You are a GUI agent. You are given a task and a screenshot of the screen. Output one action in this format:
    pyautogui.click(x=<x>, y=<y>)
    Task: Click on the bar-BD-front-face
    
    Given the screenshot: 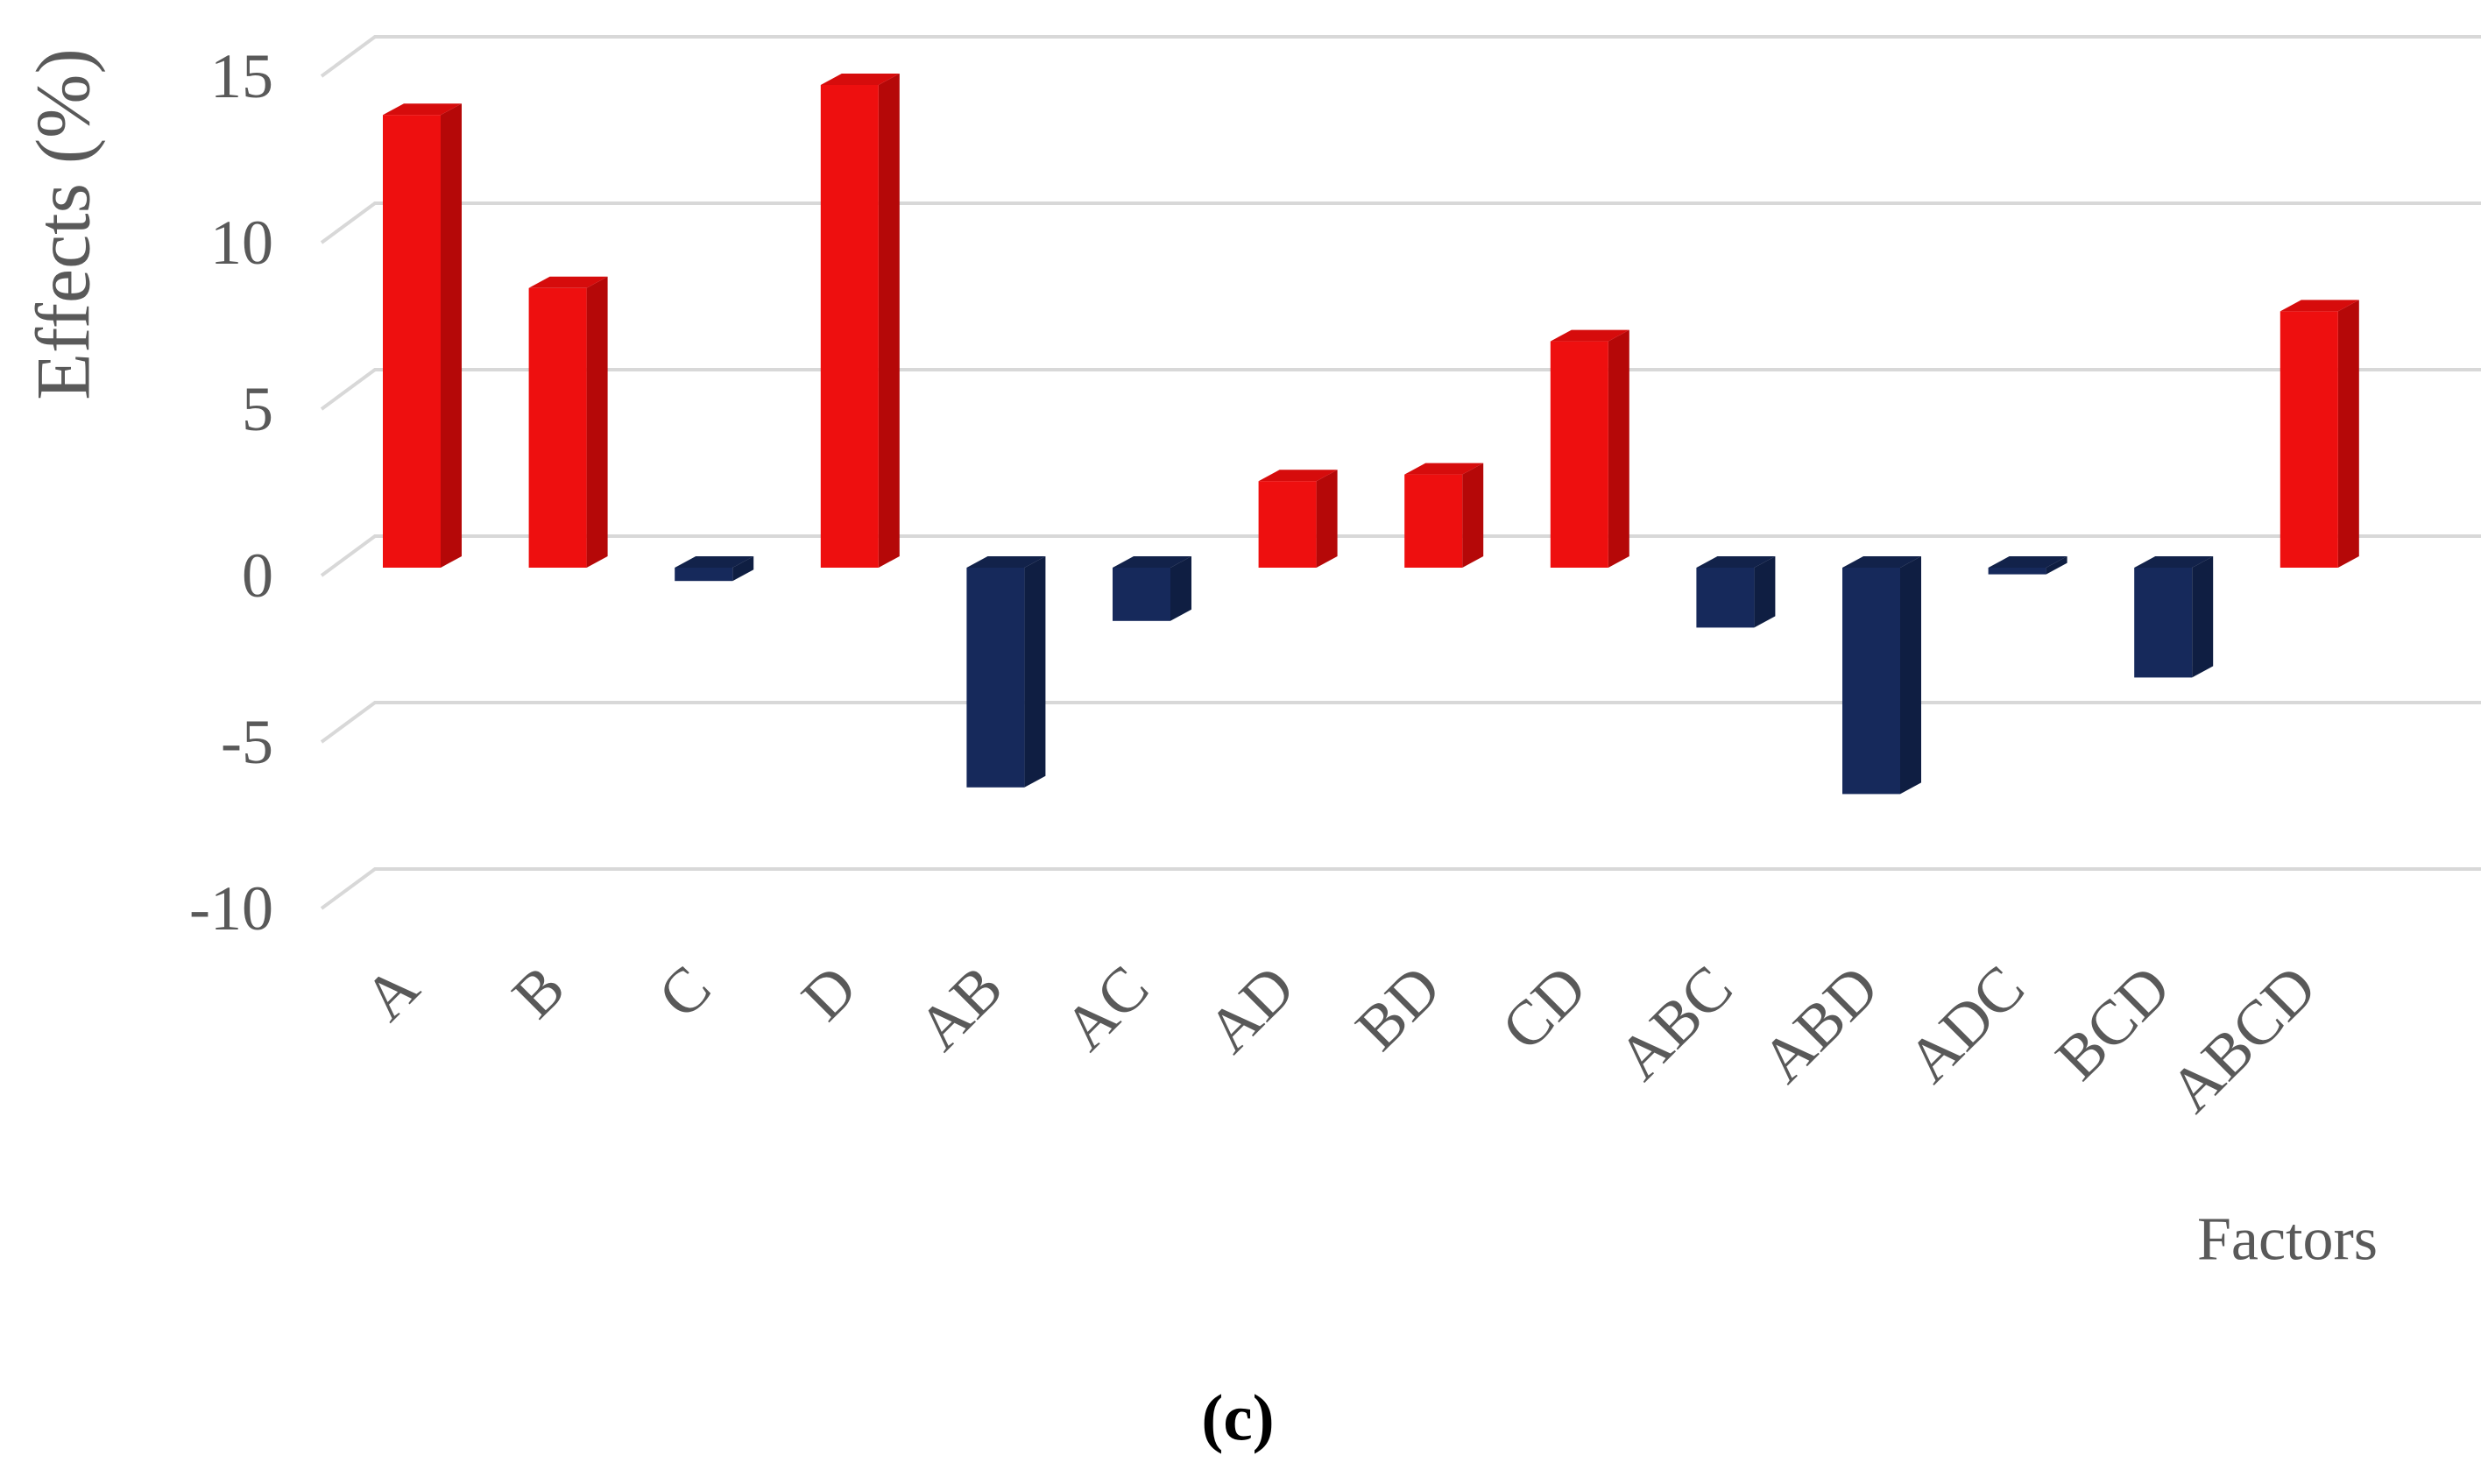 What is the action you would take?
    pyautogui.click(x=1433, y=521)
    